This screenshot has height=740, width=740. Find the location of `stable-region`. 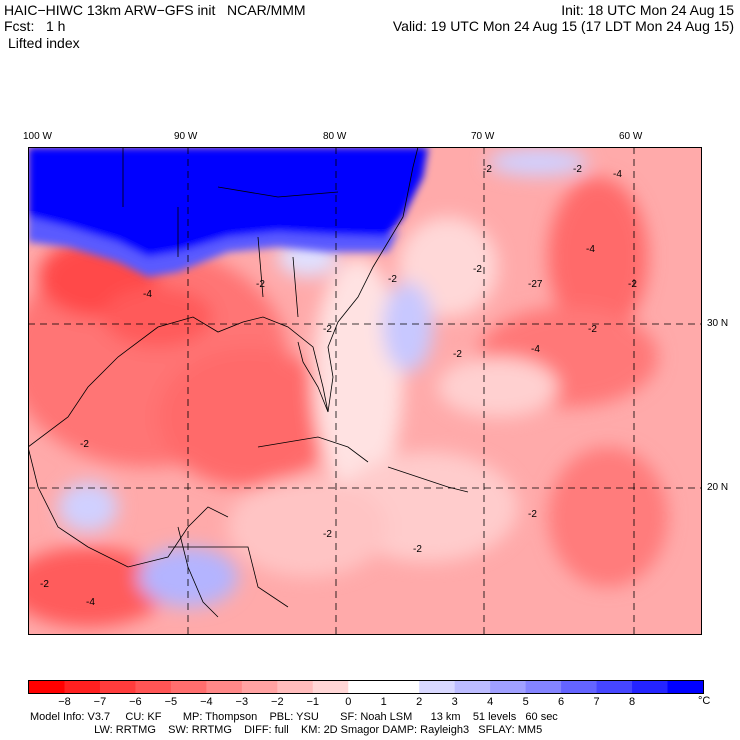

stable-region is located at coordinates (228, 212).